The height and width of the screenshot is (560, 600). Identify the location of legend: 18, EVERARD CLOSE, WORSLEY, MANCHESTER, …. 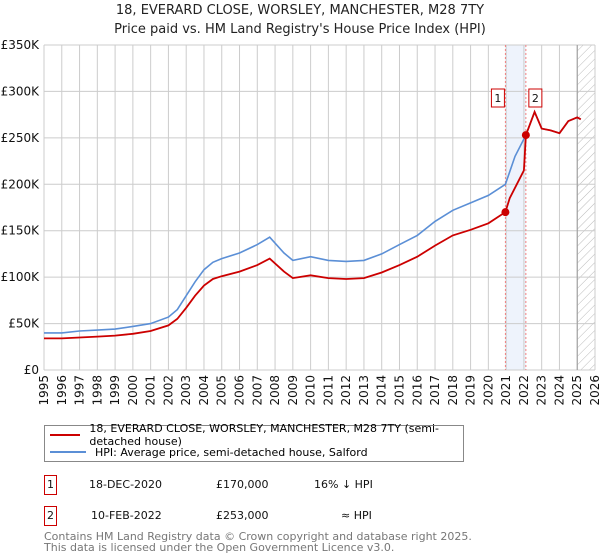
(254, 442).